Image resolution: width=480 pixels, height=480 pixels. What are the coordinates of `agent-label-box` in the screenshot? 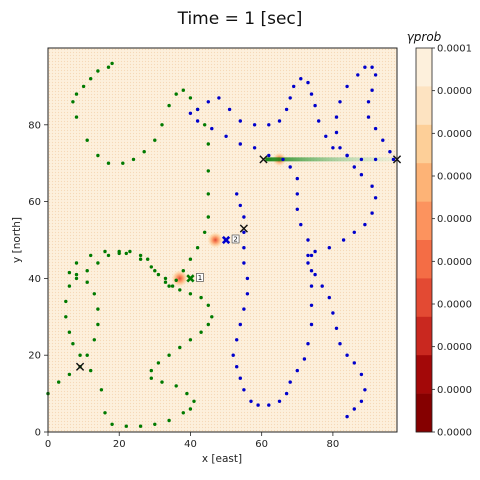 It's located at (200, 277).